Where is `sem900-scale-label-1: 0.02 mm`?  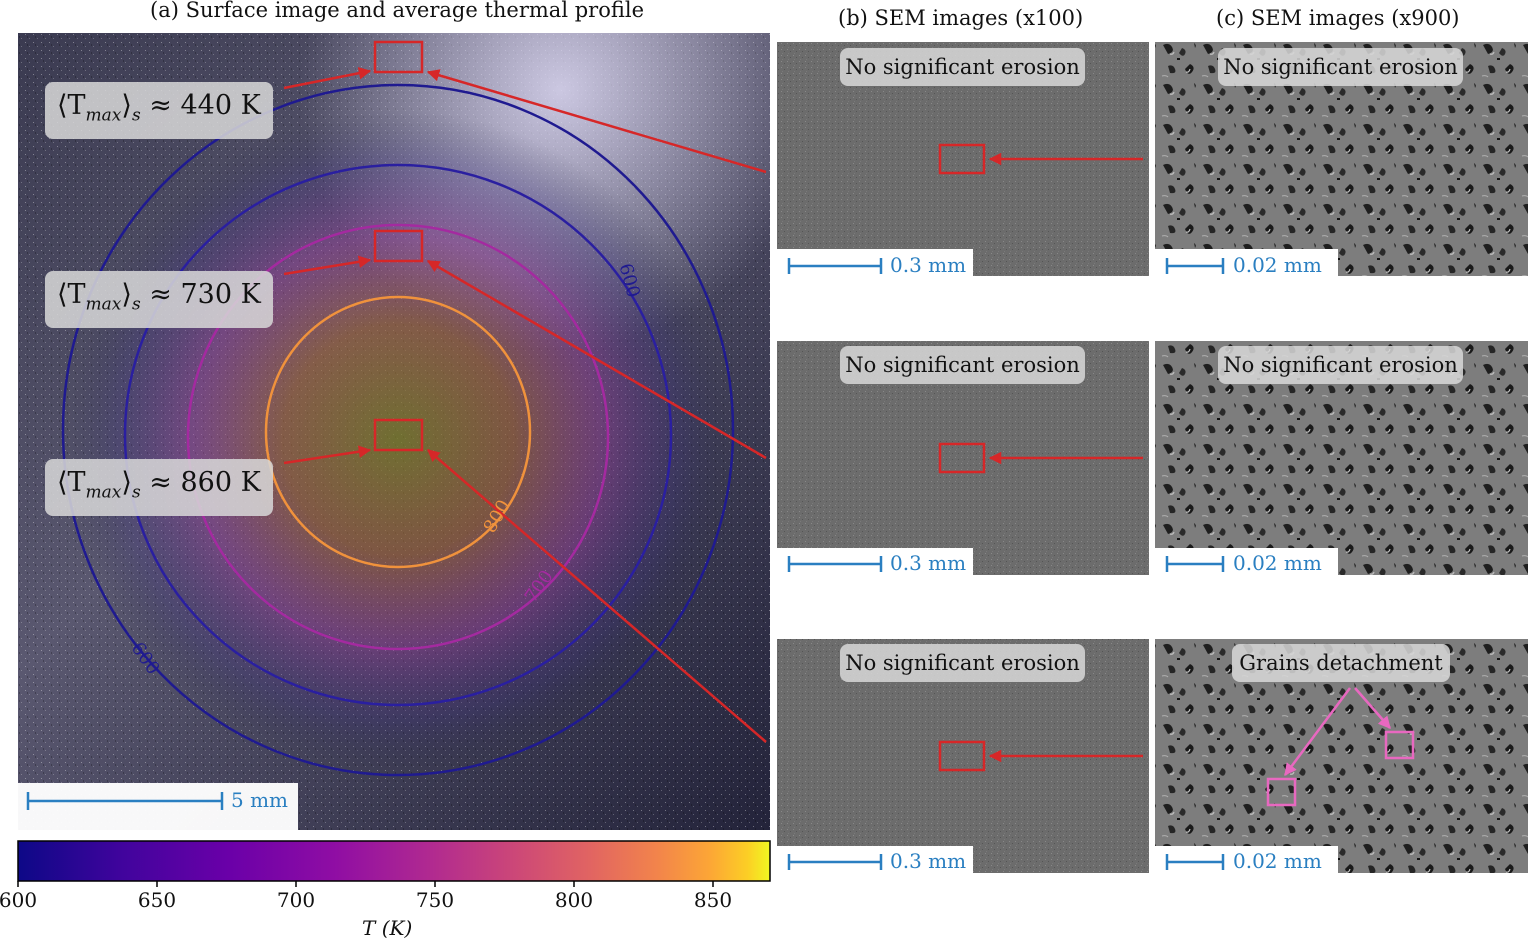
sem900-scale-label-1: 0.02 mm is located at coordinates (1277, 265).